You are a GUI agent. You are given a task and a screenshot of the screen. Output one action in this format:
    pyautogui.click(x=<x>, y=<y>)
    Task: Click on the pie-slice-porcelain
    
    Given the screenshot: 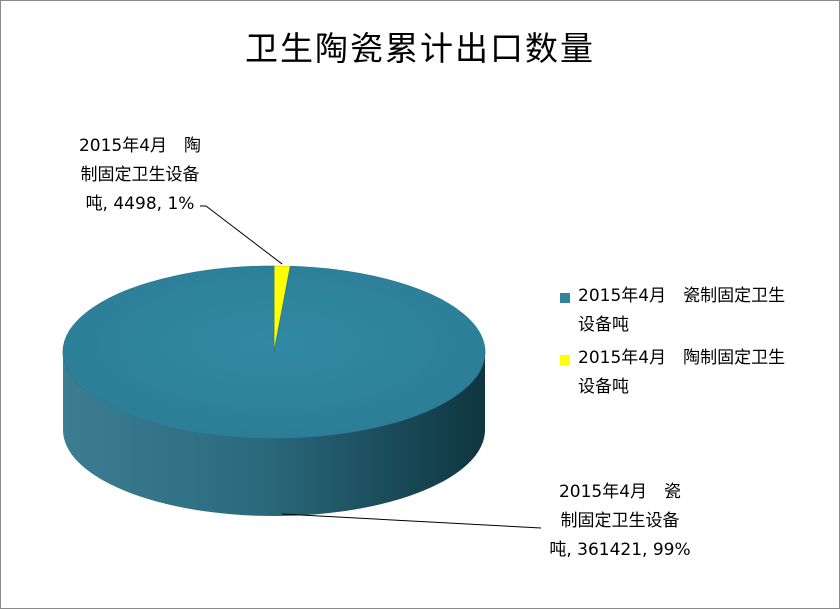 What is the action you would take?
    pyautogui.click(x=274, y=352)
    